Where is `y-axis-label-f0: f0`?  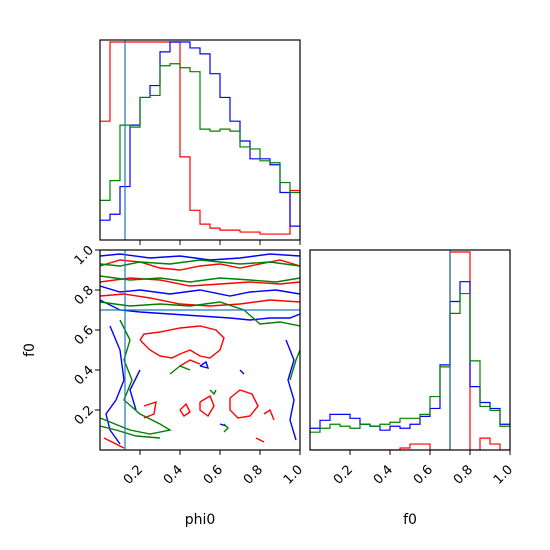
y-axis-label-f0: f0 is located at coordinates (30, 350).